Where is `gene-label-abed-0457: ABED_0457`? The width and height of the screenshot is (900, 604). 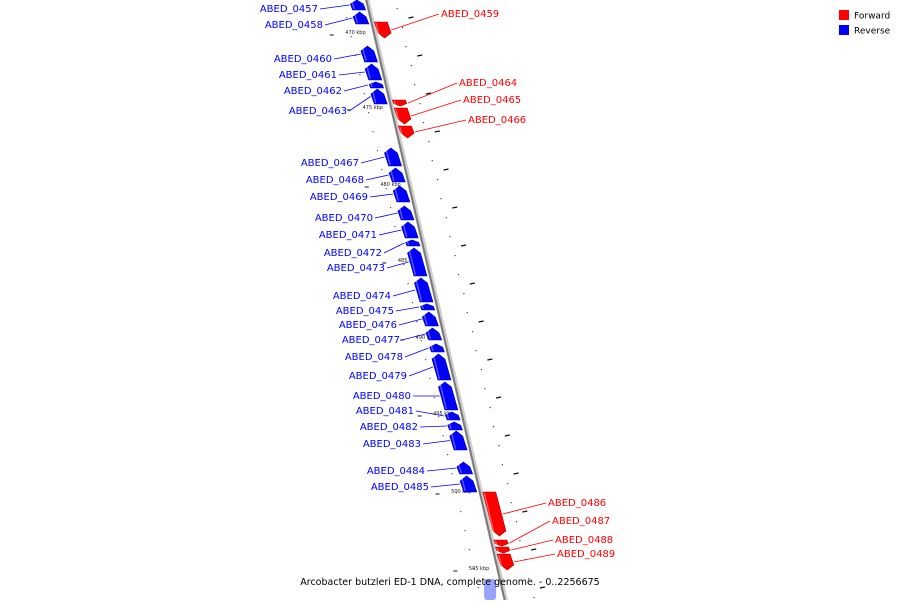
gene-label-abed-0457: ABED_0457 is located at coordinates (289, 9).